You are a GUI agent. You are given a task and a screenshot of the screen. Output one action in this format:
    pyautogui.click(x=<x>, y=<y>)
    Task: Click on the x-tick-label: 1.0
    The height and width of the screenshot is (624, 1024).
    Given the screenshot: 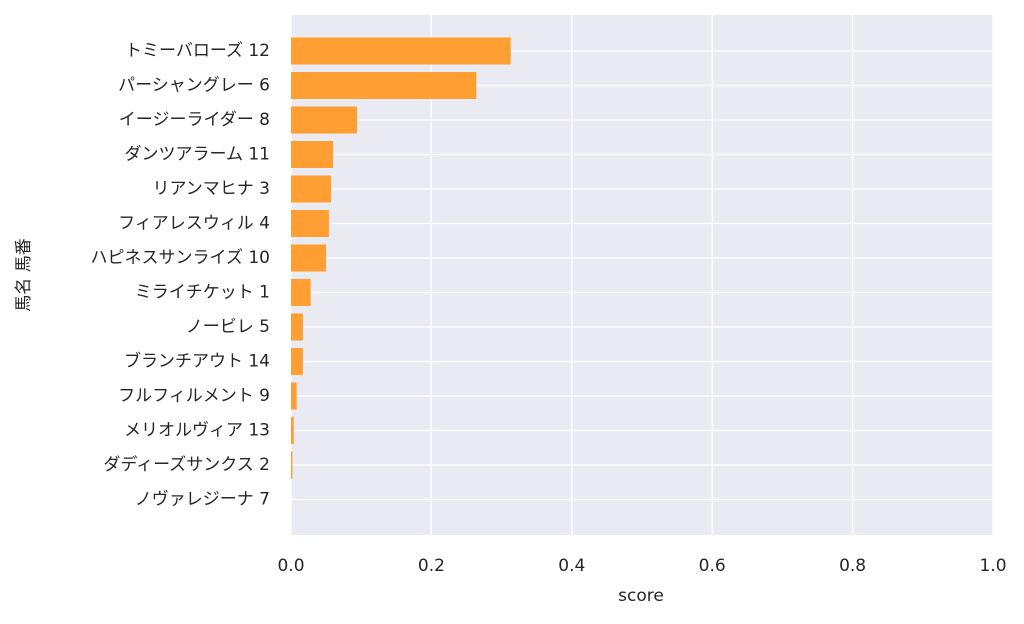 What is the action you would take?
    pyautogui.click(x=992, y=566)
    